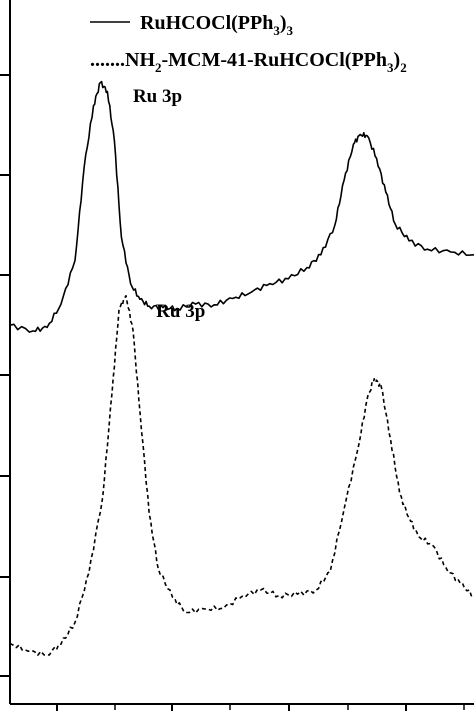 Image resolution: width=474 pixels, height=711 pixels. Describe the element at coordinates (217, 25) in the screenshot. I see `legend-label-series-1: RuHCOCl(PPh3)3` at that location.